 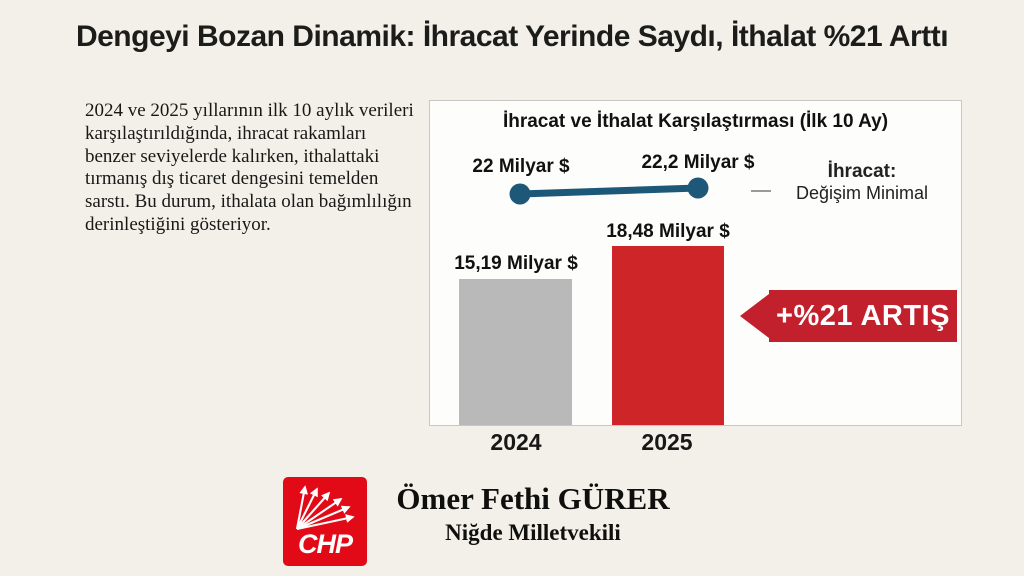 What do you see at coordinates (516, 263) in the screenshot?
I see `bar-value-label-2024: 15,19 Milyar $` at bounding box center [516, 263].